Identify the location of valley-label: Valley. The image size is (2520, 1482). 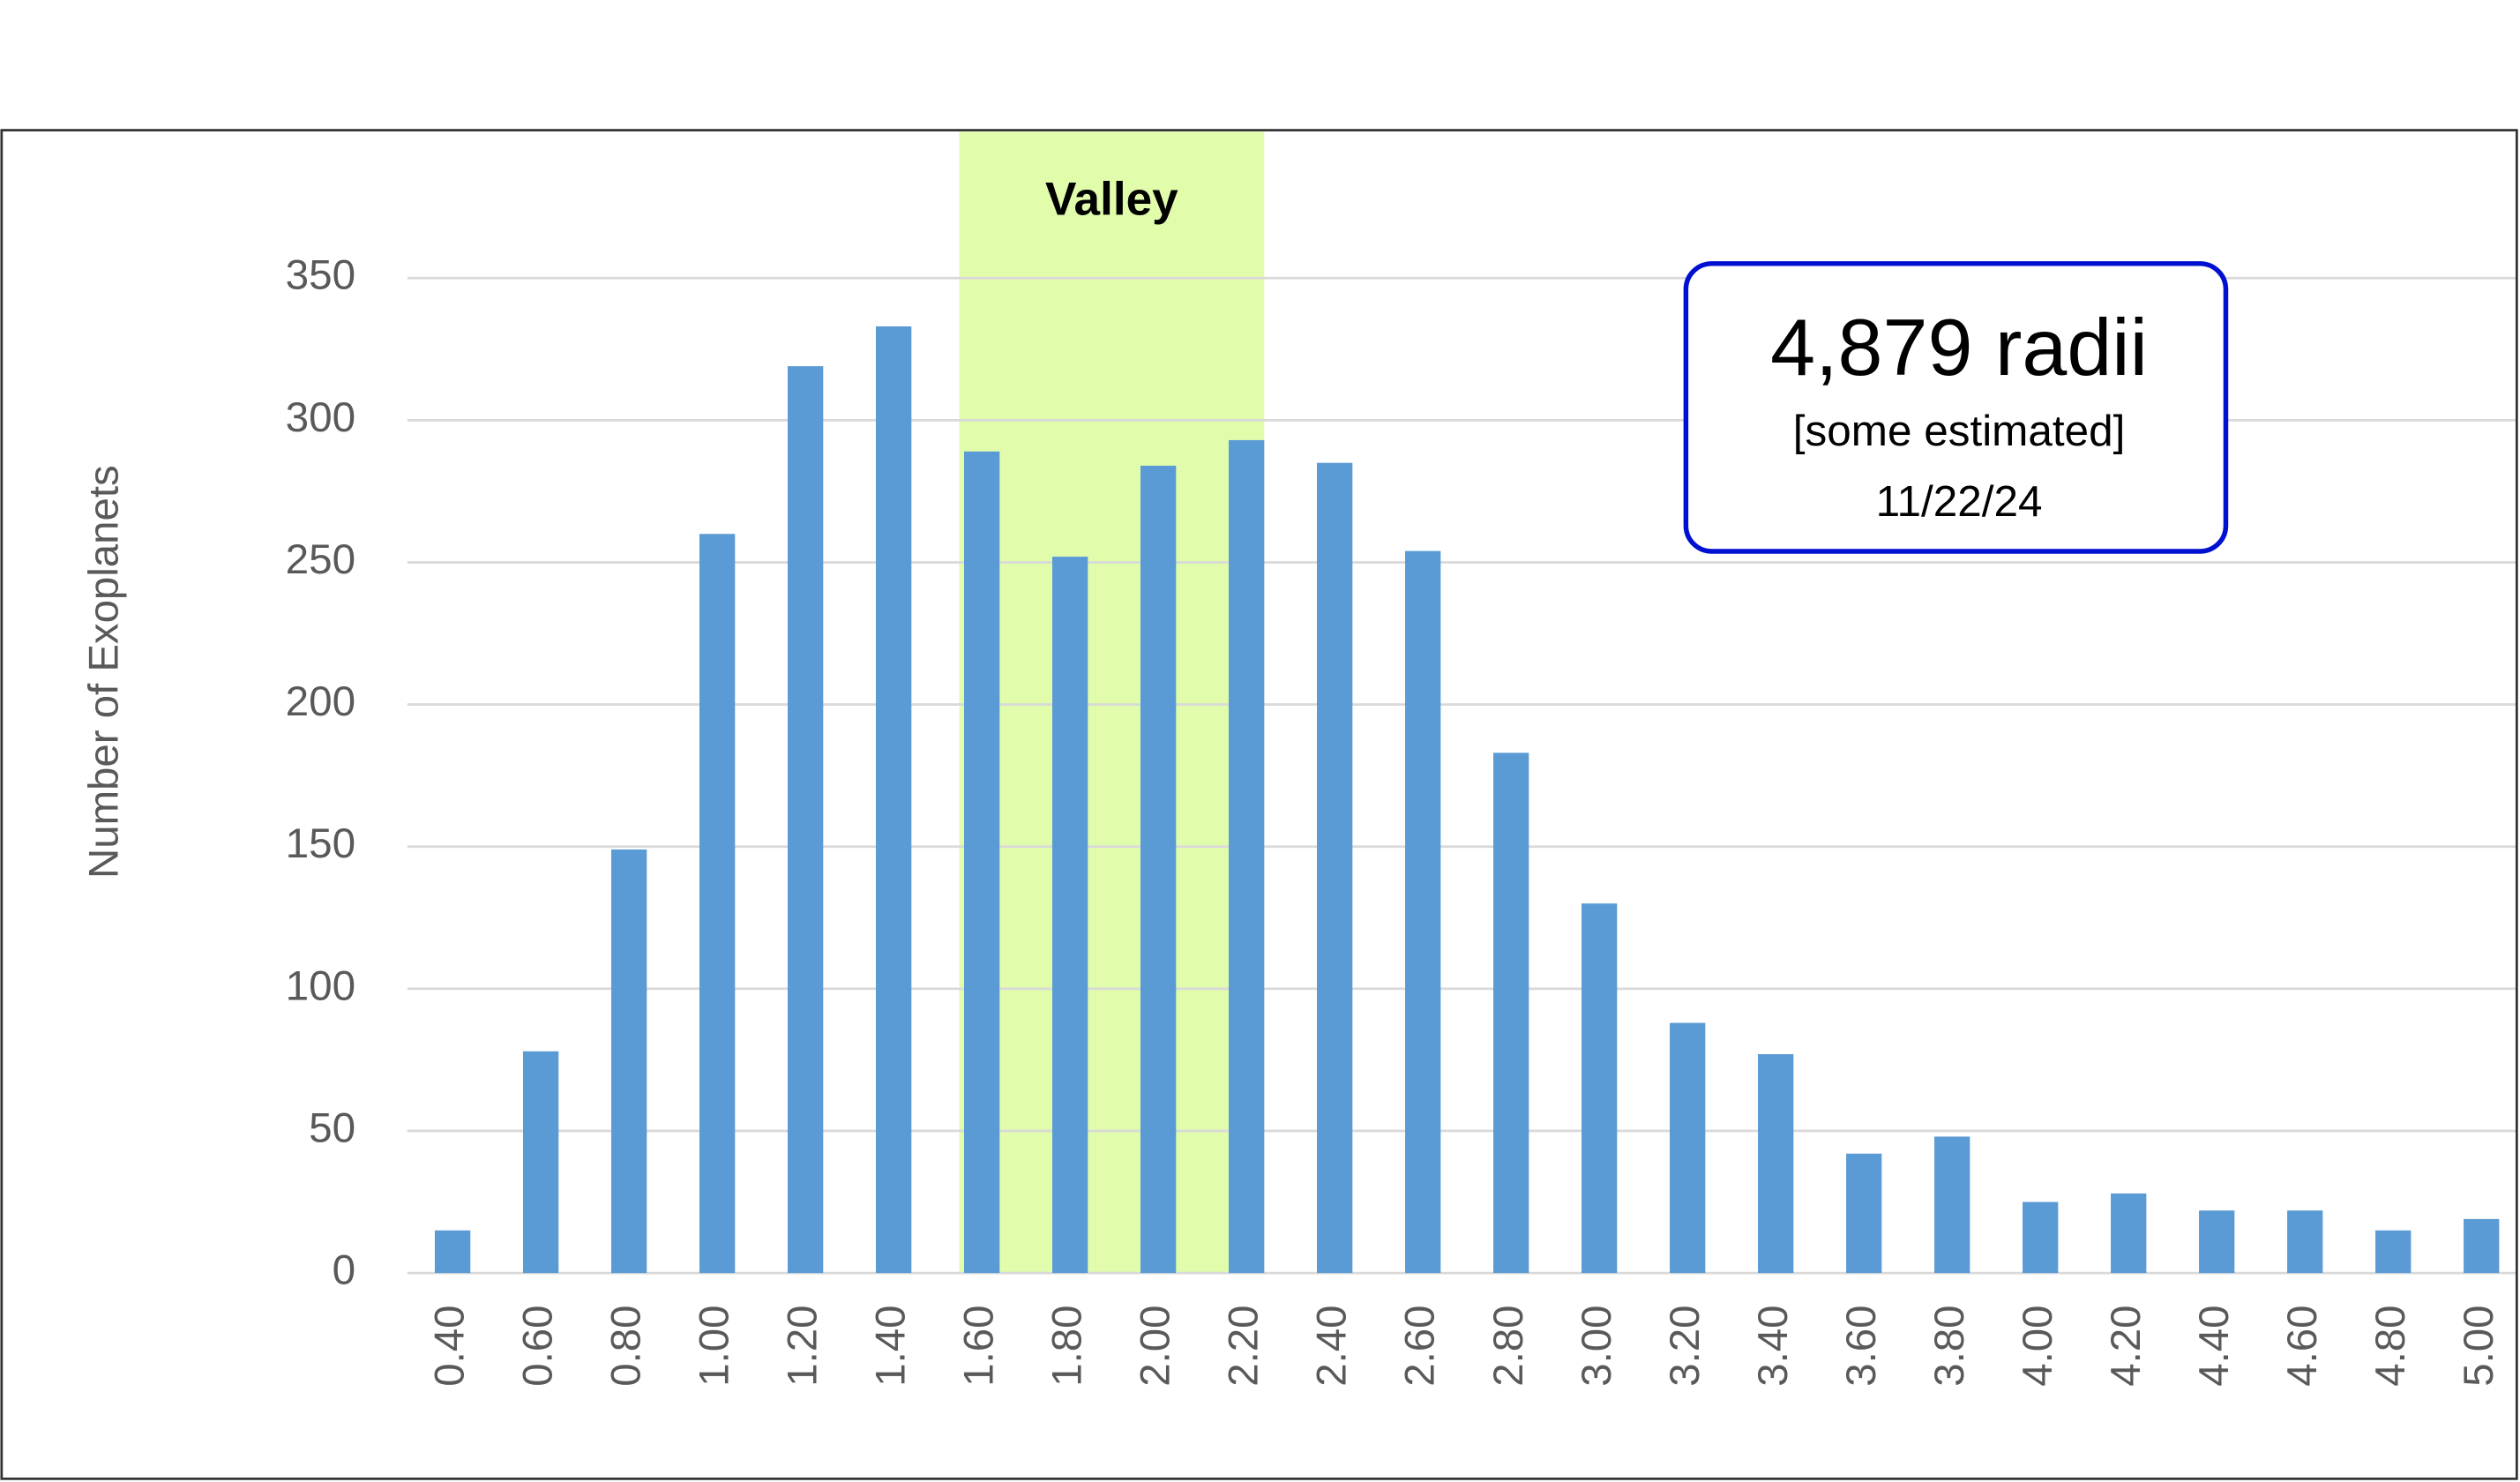
(1111, 200).